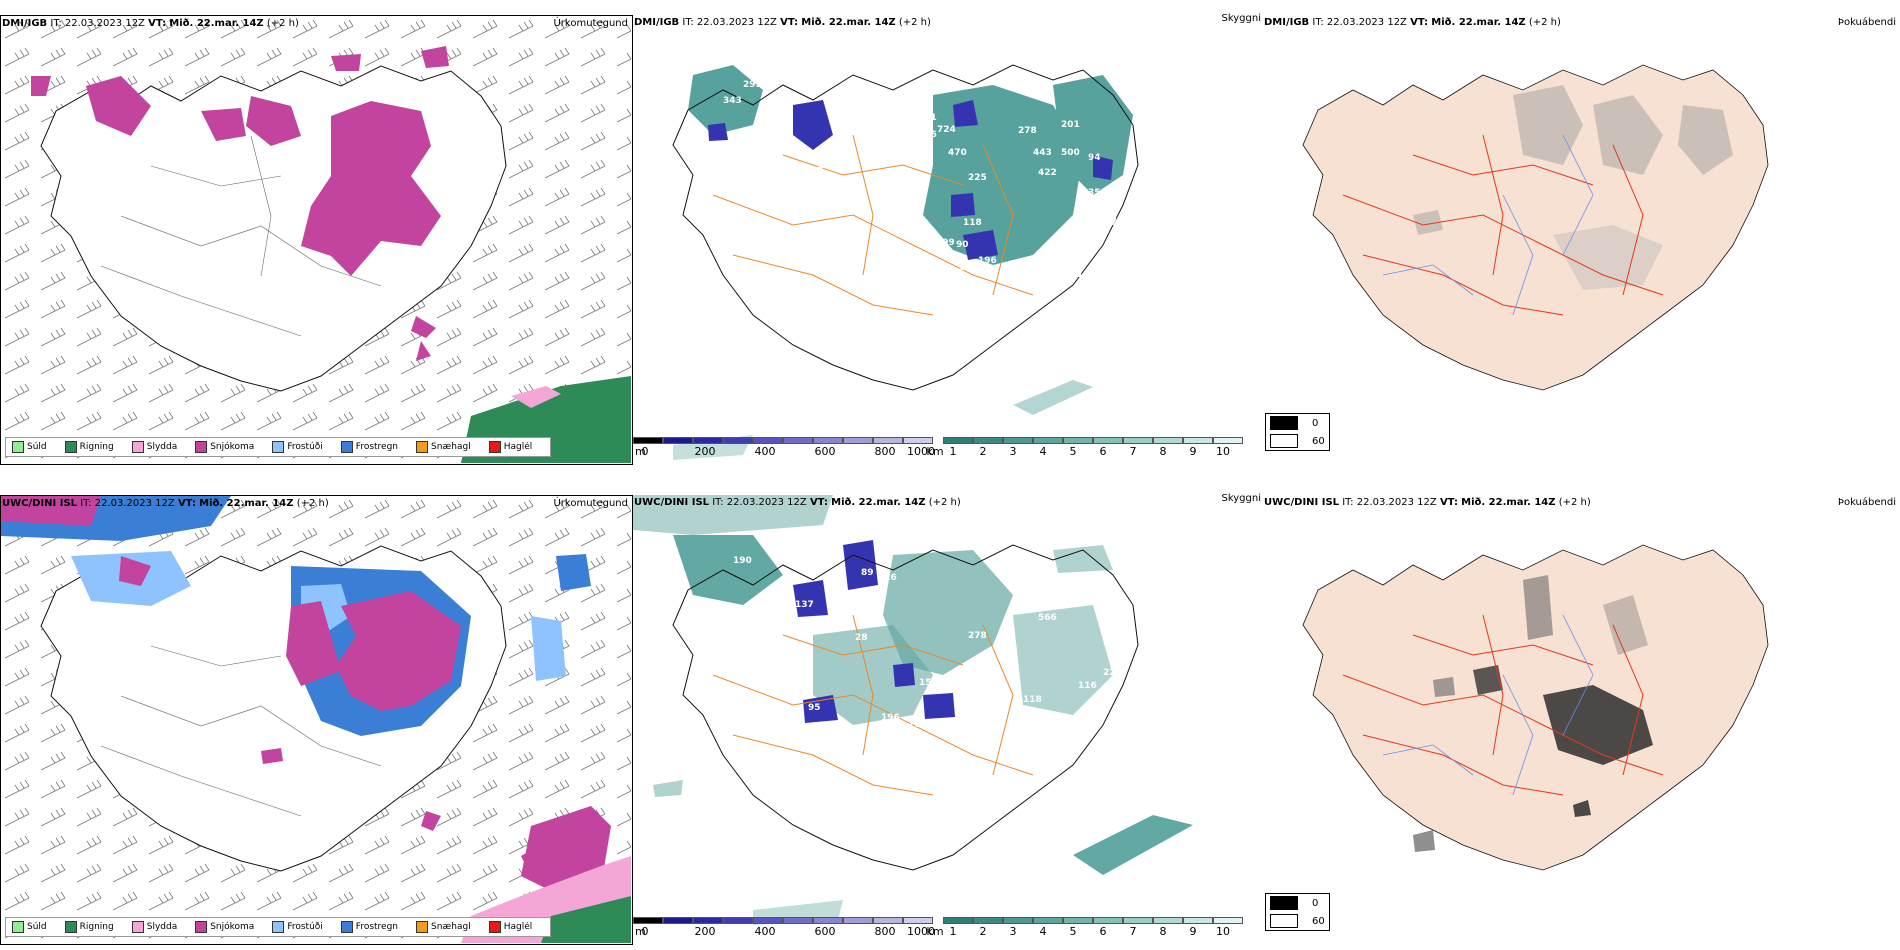 The width and height of the screenshot is (1900, 950). I want to click on visibility-unit: km, so click(935, 451).